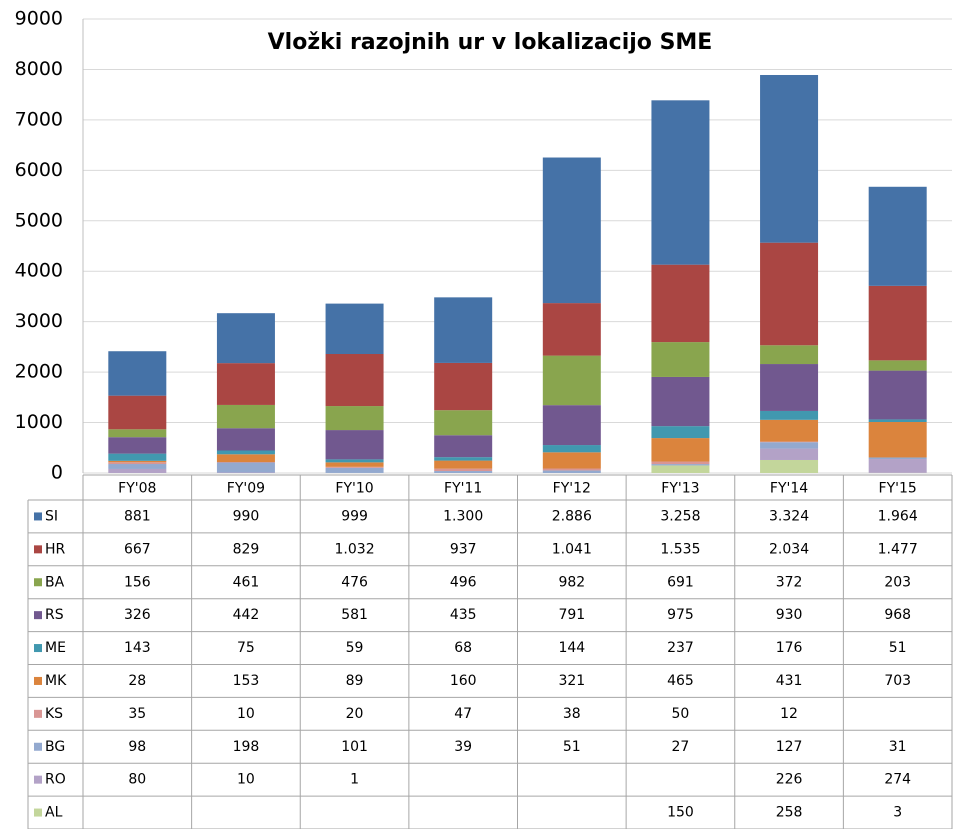 The image size is (955, 829). What do you see at coordinates (680, 813) in the screenshot?
I see `table-cell: 150` at bounding box center [680, 813].